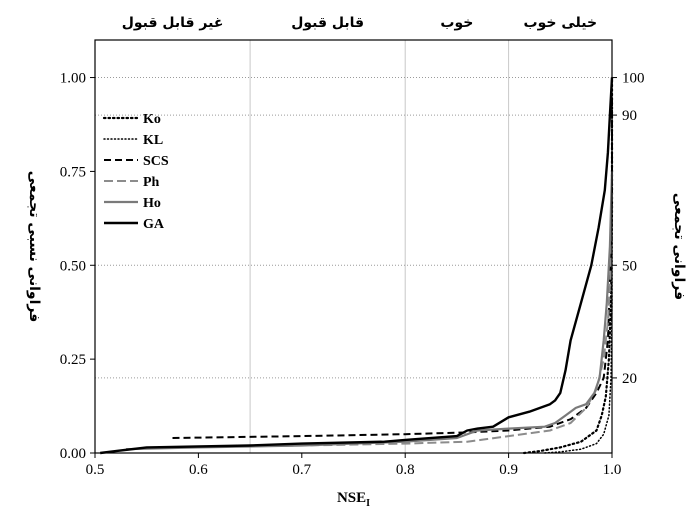  Describe the element at coordinates (152, 203) in the screenshot. I see `legend-label-ho: Ho` at that location.